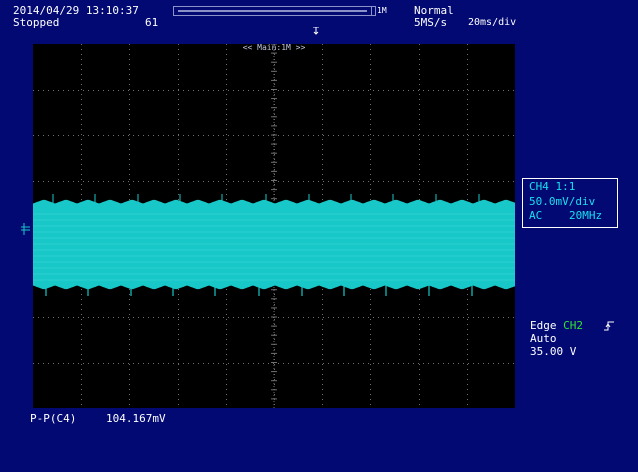  What do you see at coordinates (573, 325) in the screenshot?
I see `trigger-source: CH2` at bounding box center [573, 325].